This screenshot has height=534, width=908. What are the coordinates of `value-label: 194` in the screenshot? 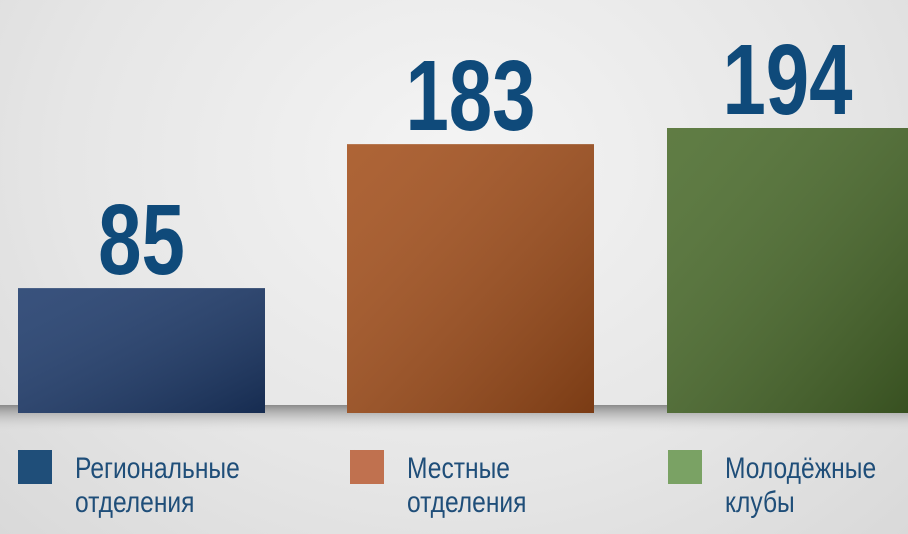 It's located at (787, 81).